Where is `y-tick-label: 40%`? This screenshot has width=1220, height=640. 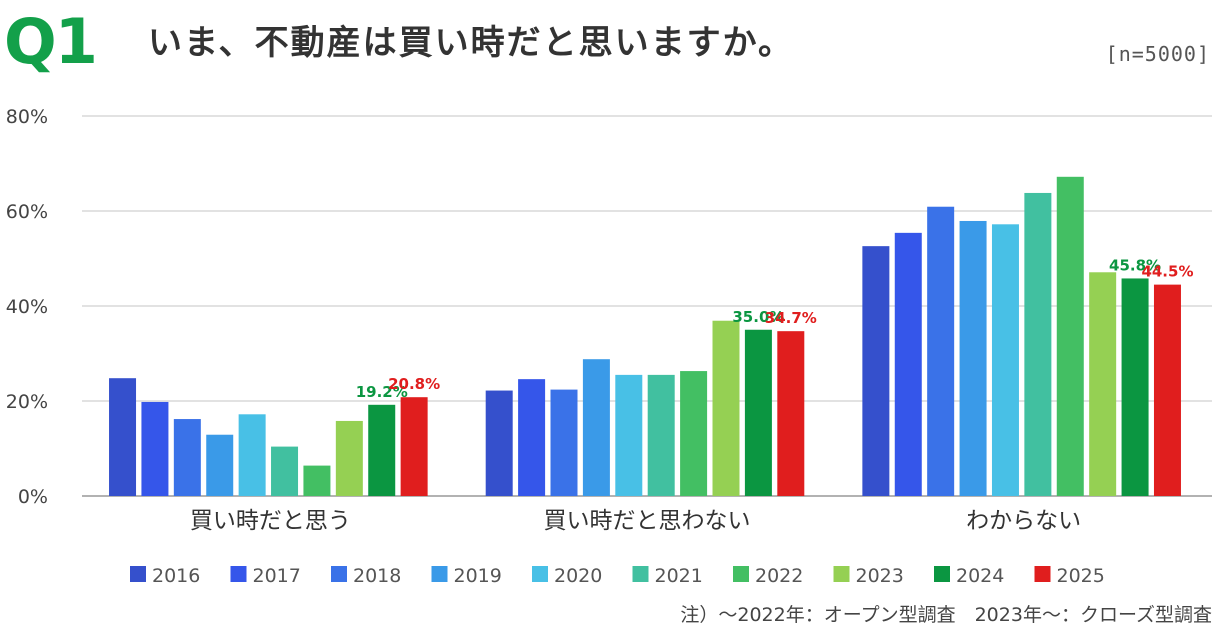
y-tick-label: 40% is located at coordinates (27, 307).